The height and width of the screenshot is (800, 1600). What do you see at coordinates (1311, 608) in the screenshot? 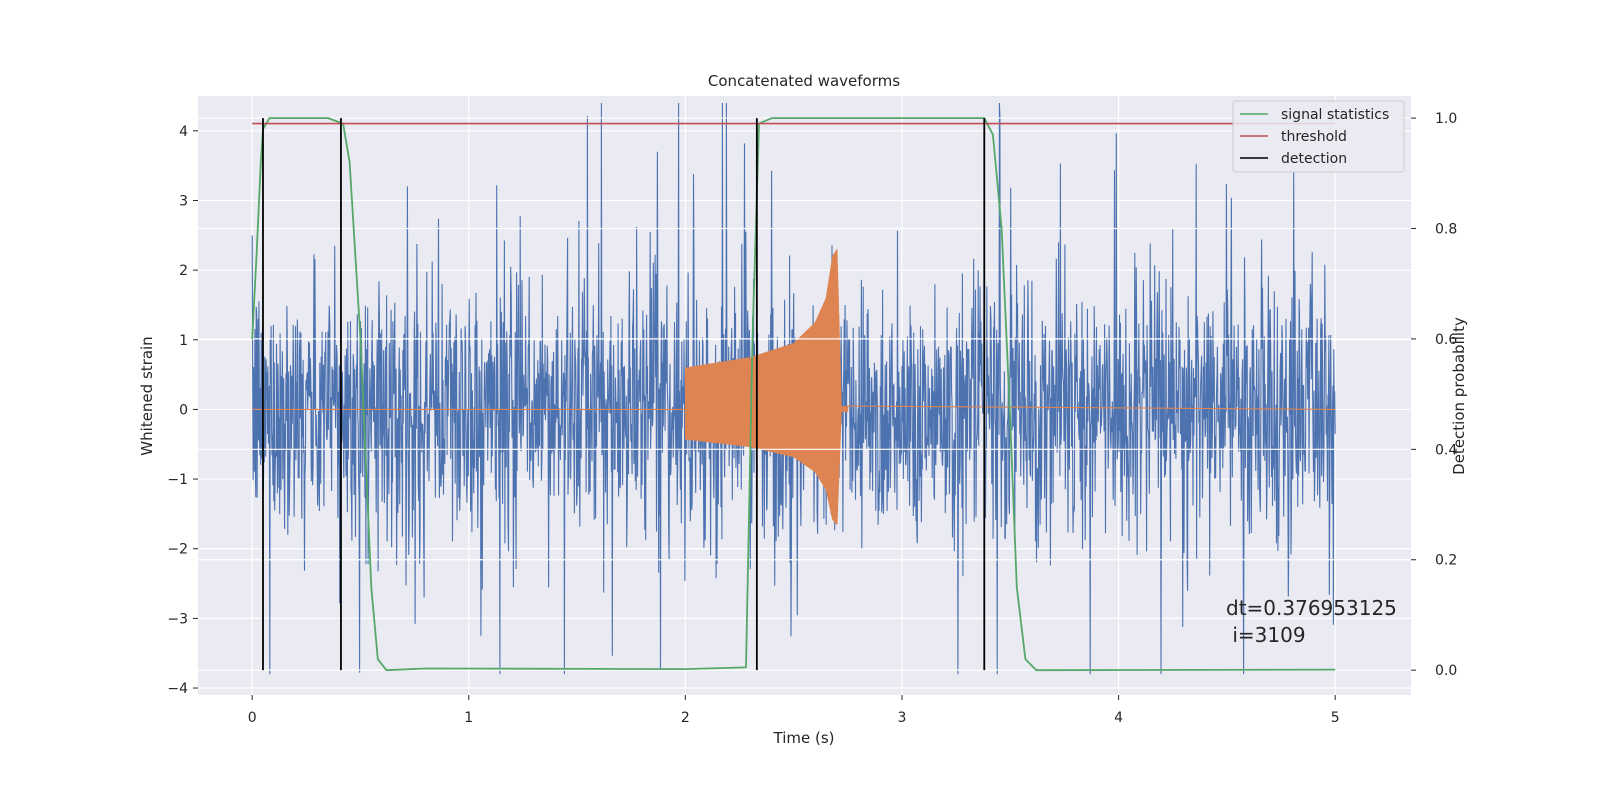
I see `annotation-dt: dt=0.376953125` at bounding box center [1311, 608].